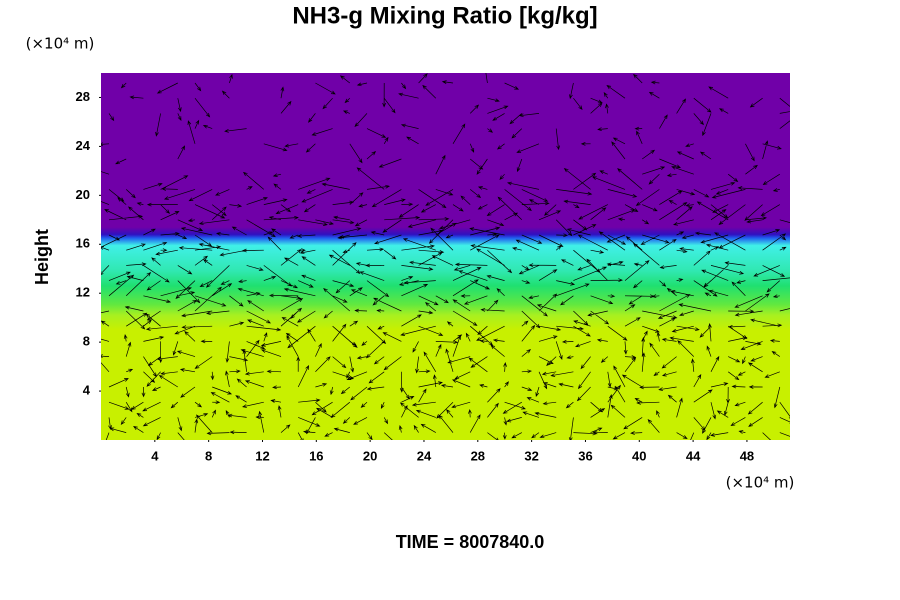 Image resolution: width=900 pixels, height=600 pixels. Describe the element at coordinates (86, 341) in the screenshot. I see `y-tick-label: 8` at that location.